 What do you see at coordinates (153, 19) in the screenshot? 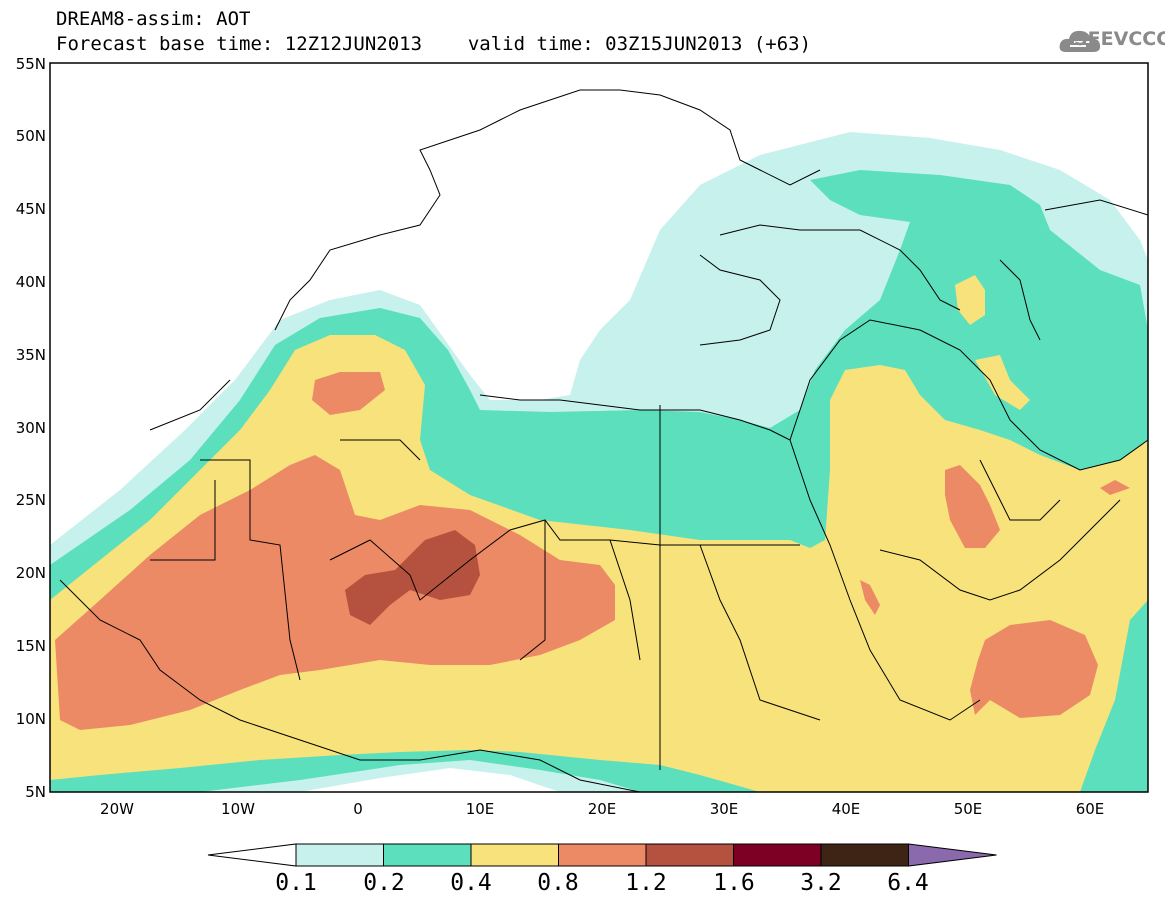
I see `map-title: DREAM8-assim: AOT` at bounding box center [153, 19].